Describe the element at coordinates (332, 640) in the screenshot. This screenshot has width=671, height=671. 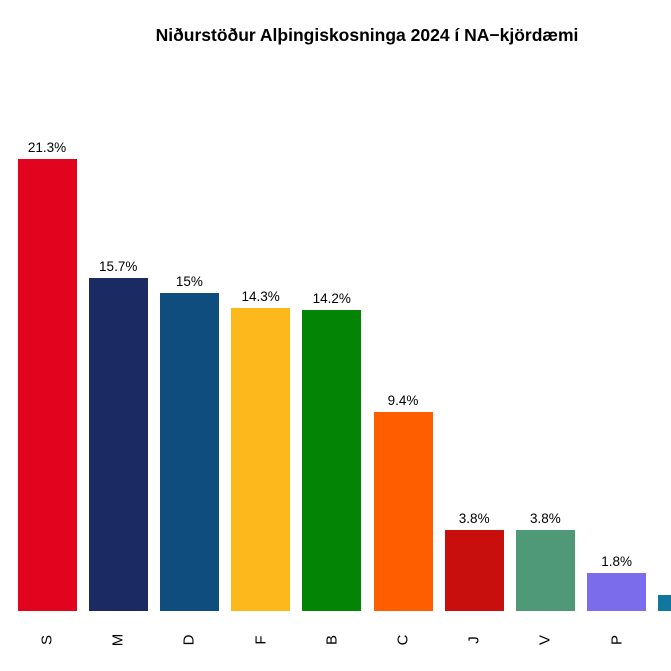
I see `x-axis-label-B: B` at that location.